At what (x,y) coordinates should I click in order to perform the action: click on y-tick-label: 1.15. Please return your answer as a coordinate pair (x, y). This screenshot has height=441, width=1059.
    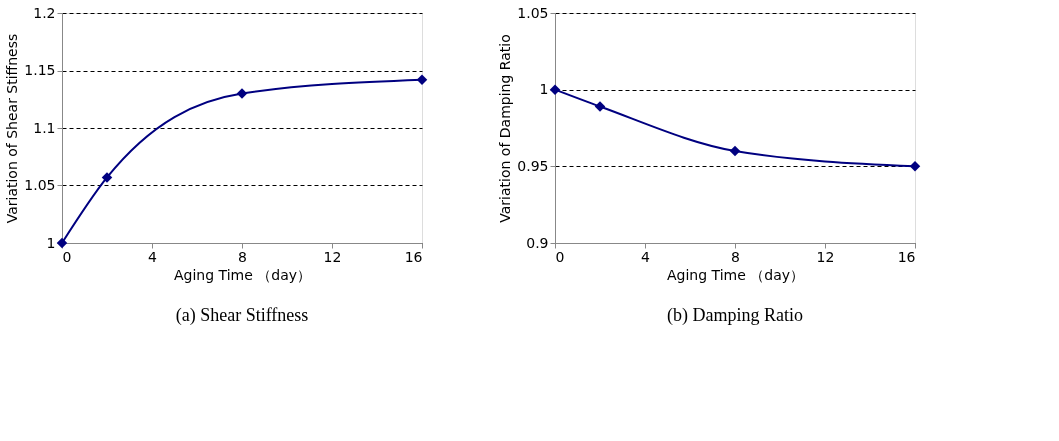
    Looking at the image, I should click on (40, 70).